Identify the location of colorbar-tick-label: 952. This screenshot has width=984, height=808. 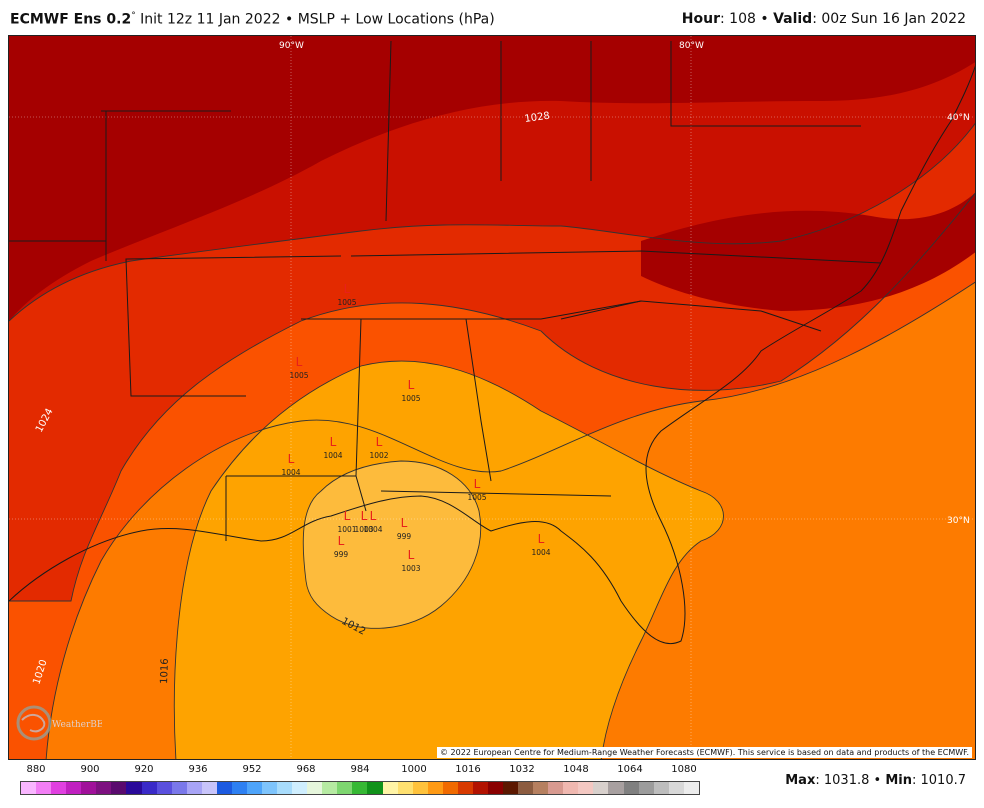
(252, 769).